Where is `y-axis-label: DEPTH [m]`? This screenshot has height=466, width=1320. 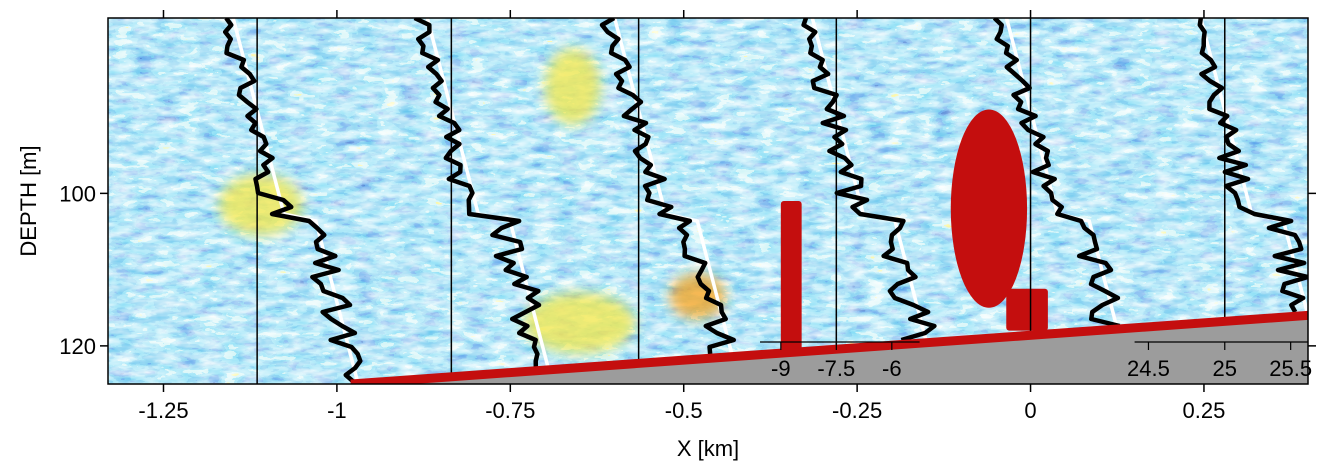 y-axis-label: DEPTH [m] is located at coordinates (28, 200).